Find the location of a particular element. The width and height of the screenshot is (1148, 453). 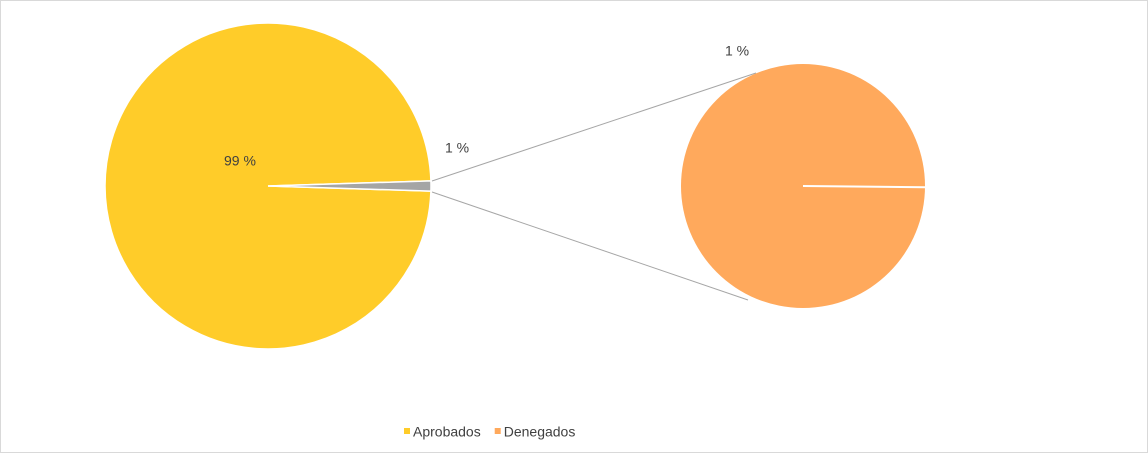

pie-slice is located at coordinates (349, 186).